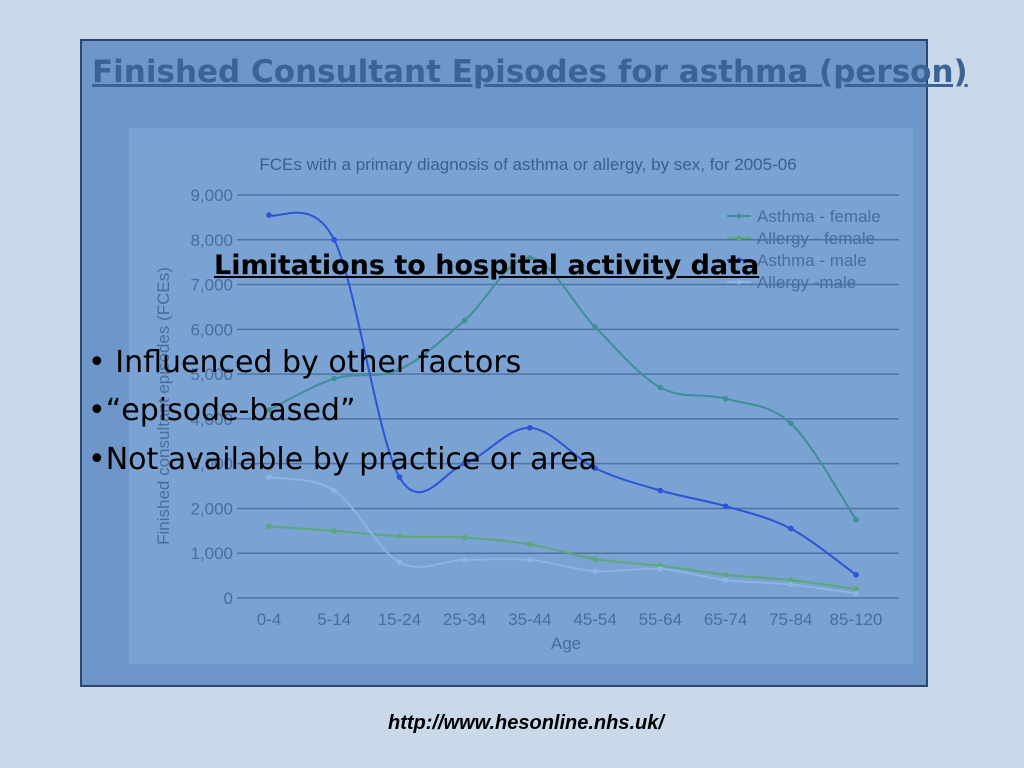 The width and height of the screenshot is (1024, 768). Describe the element at coordinates (856, 619) in the screenshot. I see `x-tick-label: 85-120` at that location.